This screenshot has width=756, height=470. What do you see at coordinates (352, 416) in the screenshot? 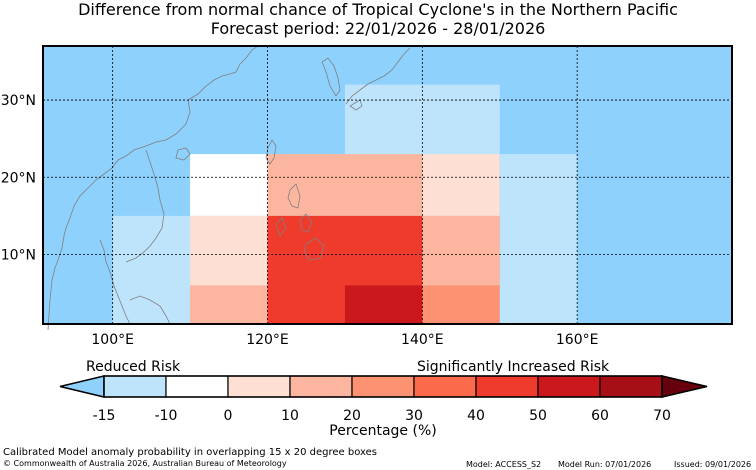
I see `colorbar-tick-label: 20` at bounding box center [352, 416].